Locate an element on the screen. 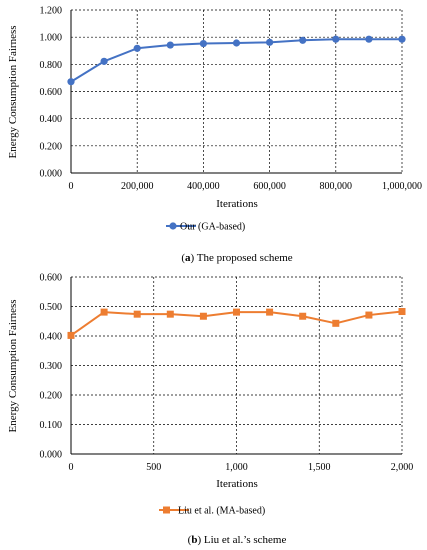 Image resolution: width=427 pixels, height=550 pixels. chart-b-x-axis-label: Iterations is located at coordinates (237, 484).